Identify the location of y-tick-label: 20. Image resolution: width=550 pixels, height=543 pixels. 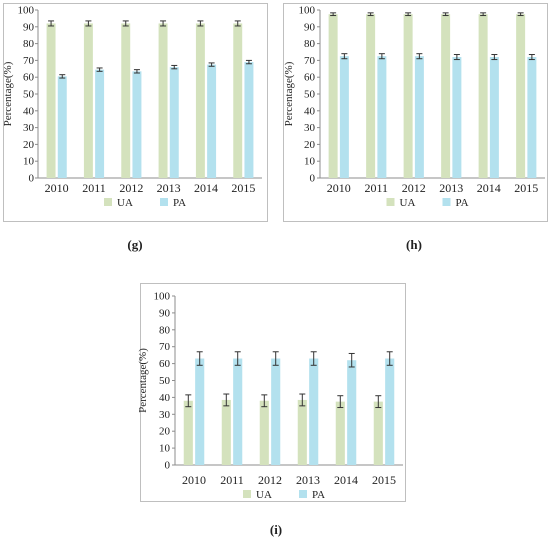
(310, 145).